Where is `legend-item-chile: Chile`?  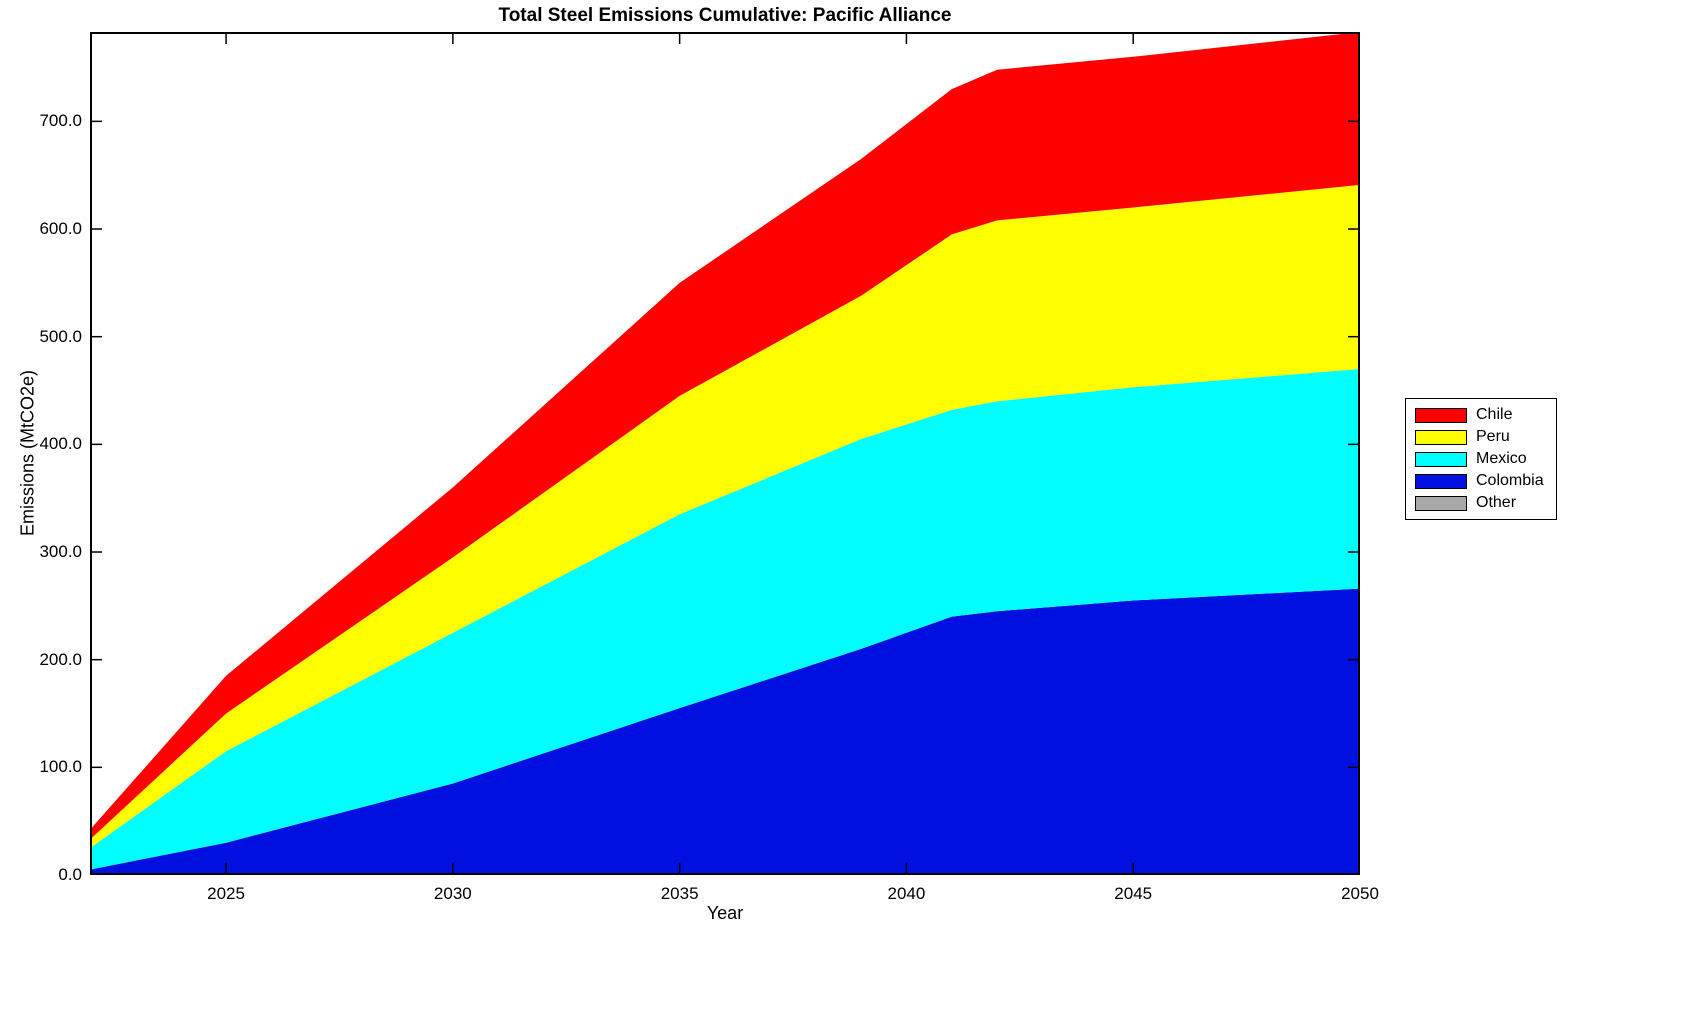 legend-item-chile: Chile is located at coordinates (1479, 415).